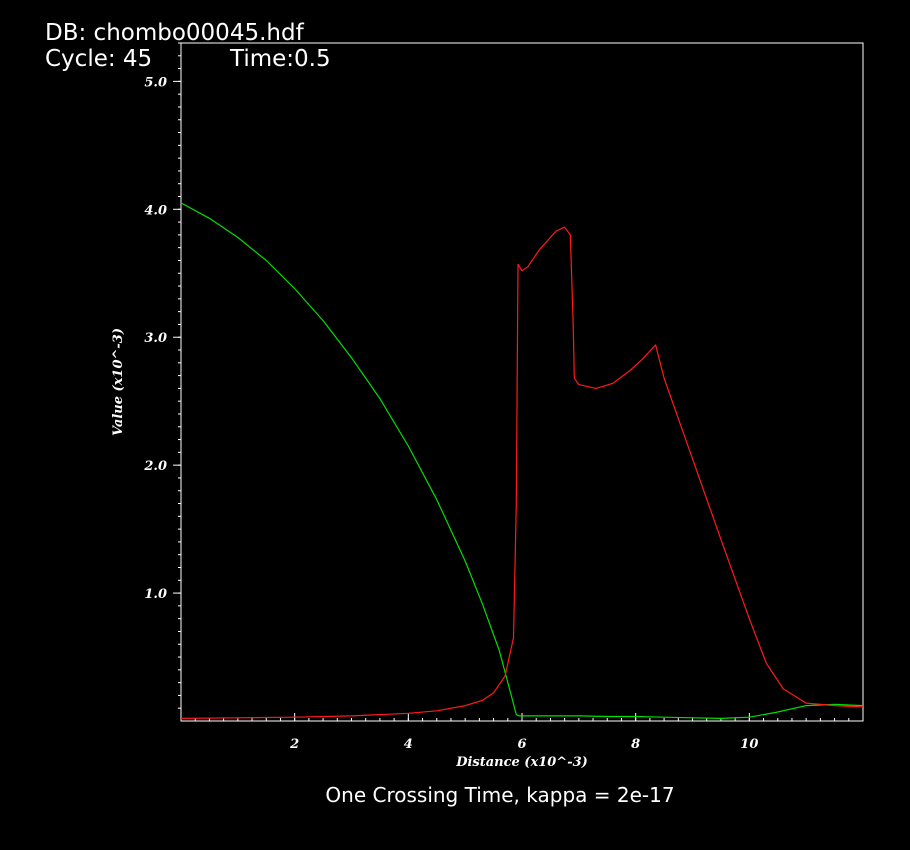 The width and height of the screenshot is (910, 850). What do you see at coordinates (523, 732) in the screenshot?
I see `x-axis-ticks: 2 4 6 8 10` at bounding box center [523, 732].